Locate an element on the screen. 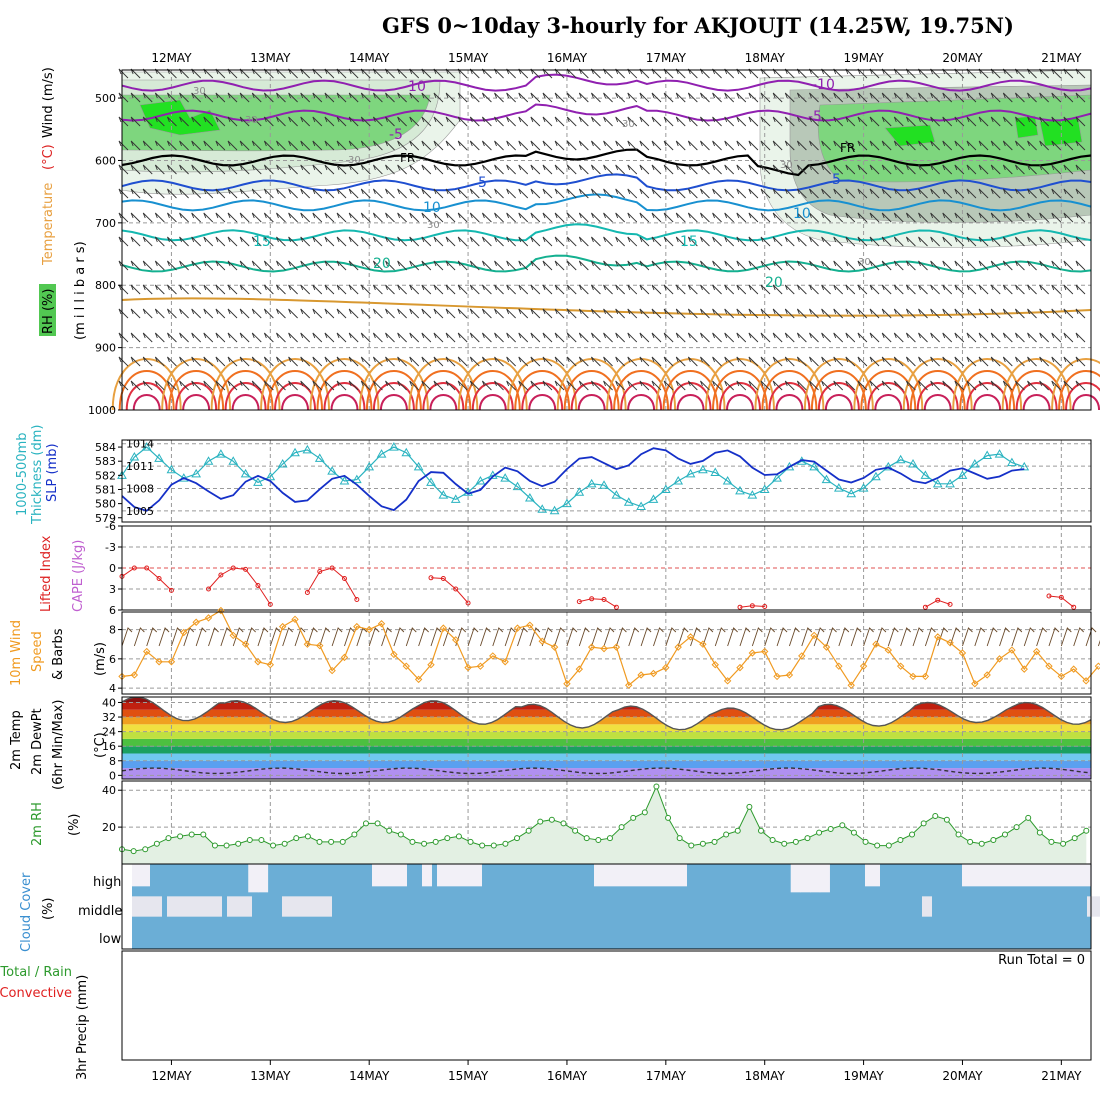  y-tick-label: 6 is located at coordinates (112, 659).